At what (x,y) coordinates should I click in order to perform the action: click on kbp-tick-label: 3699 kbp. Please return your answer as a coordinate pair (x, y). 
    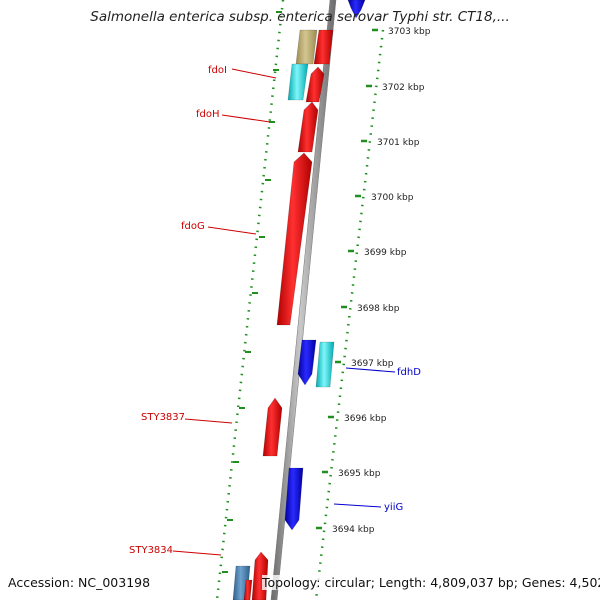
    Looking at the image, I should click on (385, 253).